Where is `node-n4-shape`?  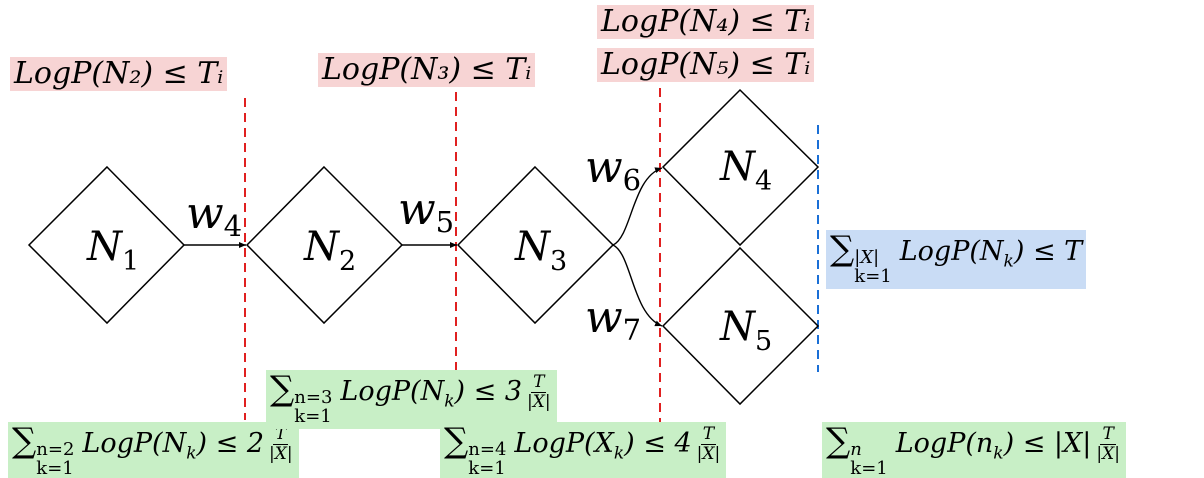
node-n4-shape is located at coordinates (740, 167).